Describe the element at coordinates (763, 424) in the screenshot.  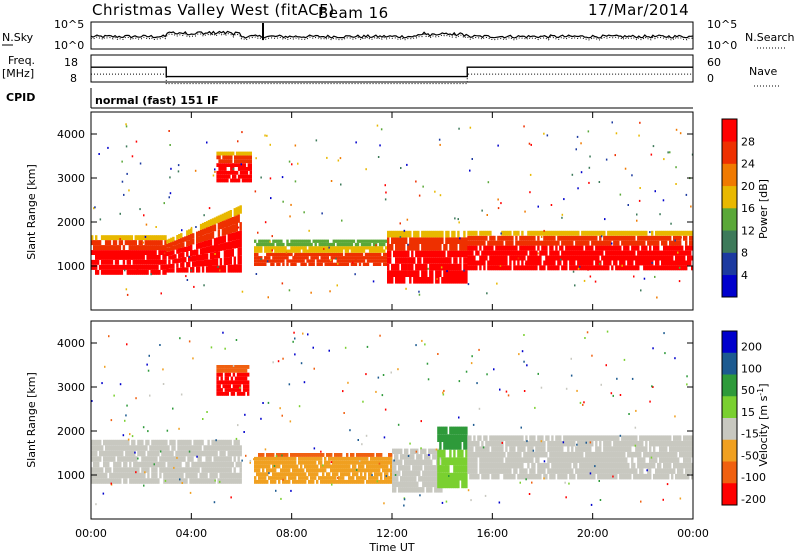
I see `velocity-cbar-label: Velocity [m s-1]` at that location.